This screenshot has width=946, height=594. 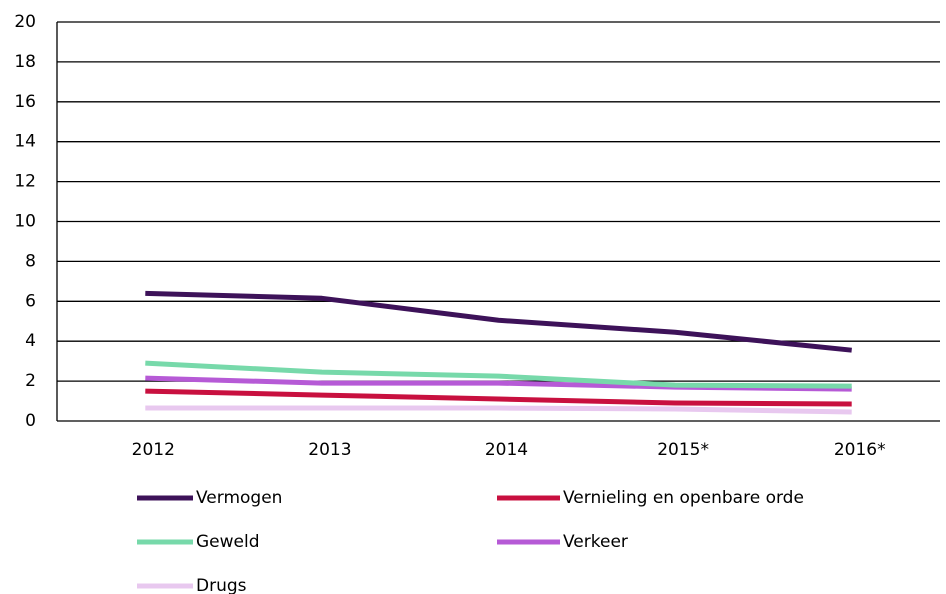 I want to click on x-tick-label: 2015*, so click(x=683, y=450).